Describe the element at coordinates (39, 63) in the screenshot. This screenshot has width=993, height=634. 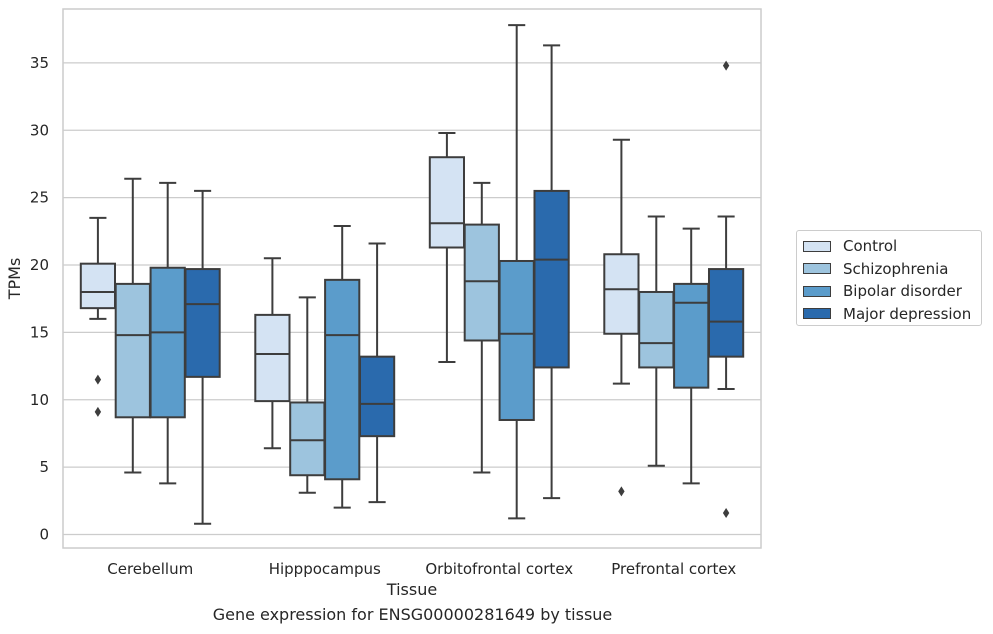
I see `y-tick-label: 35` at that location.